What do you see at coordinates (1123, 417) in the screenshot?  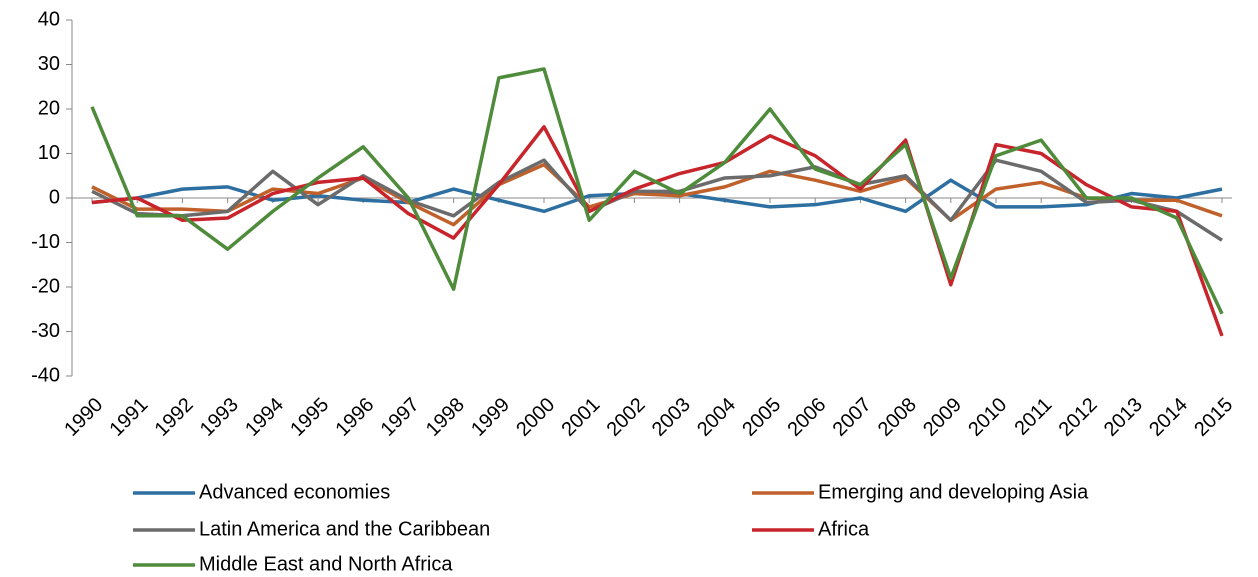 I see `x-tick-label: 2013` at bounding box center [1123, 417].